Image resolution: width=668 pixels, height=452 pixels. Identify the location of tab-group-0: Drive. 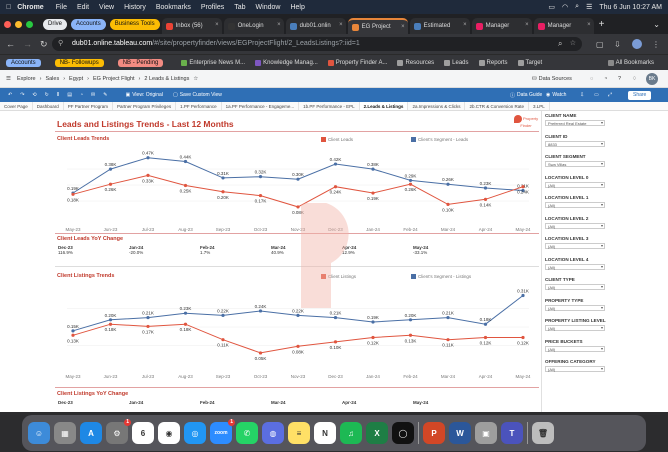
(55, 24).